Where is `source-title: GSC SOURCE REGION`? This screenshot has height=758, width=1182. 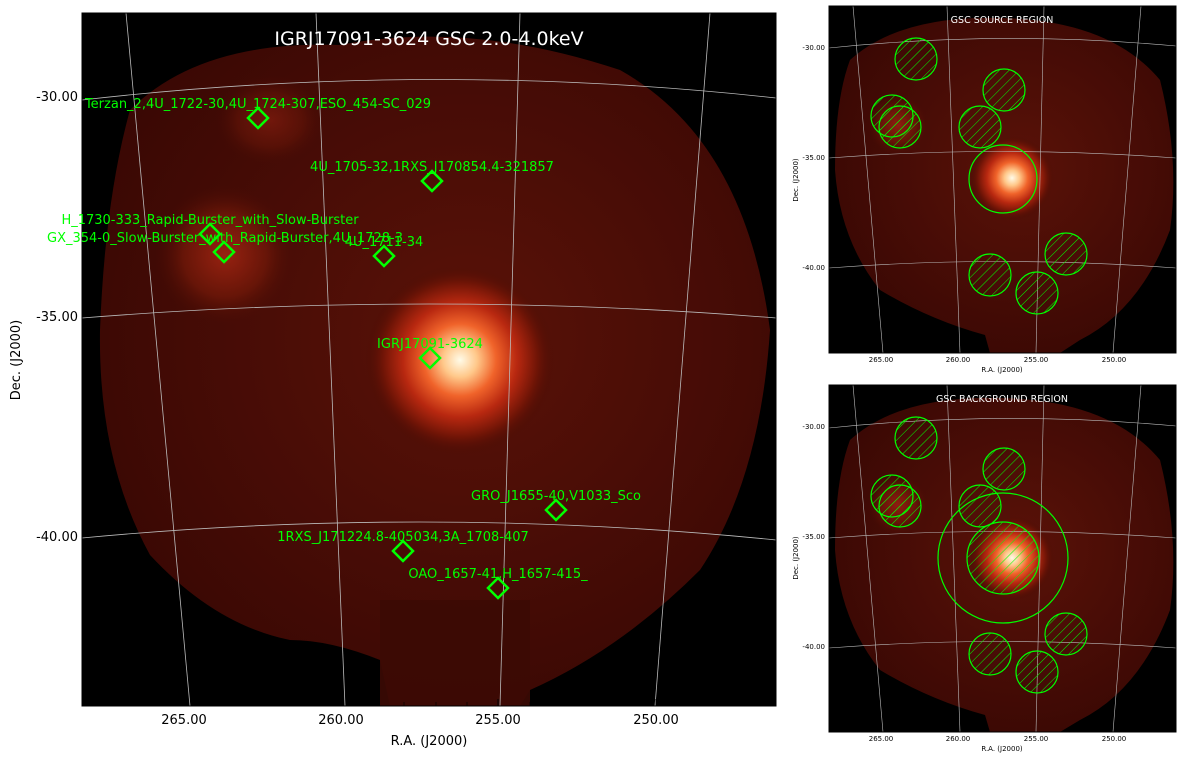
source-title: GSC SOURCE REGION is located at coordinates (1002, 20).